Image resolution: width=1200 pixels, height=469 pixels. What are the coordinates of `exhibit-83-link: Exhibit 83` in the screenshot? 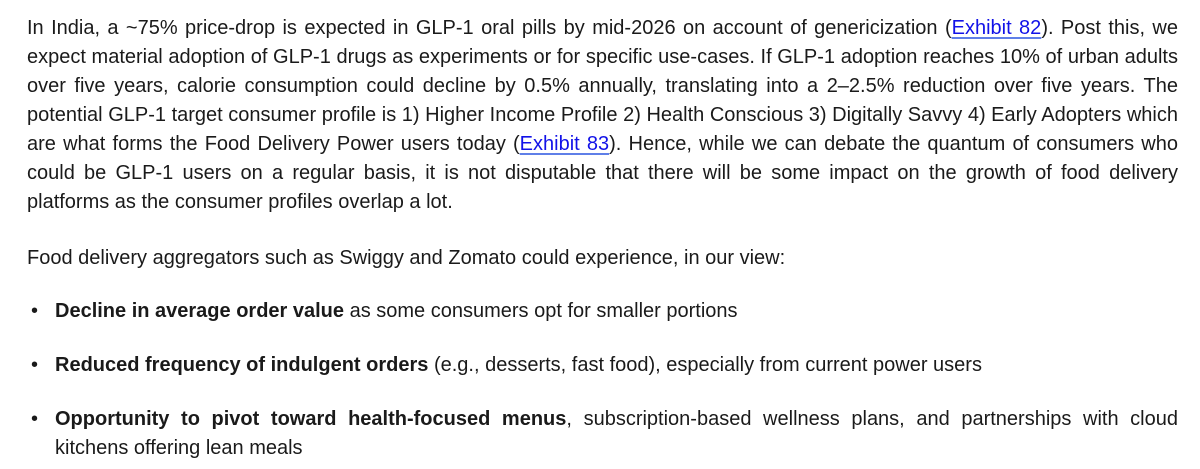 It's located at (564, 144).